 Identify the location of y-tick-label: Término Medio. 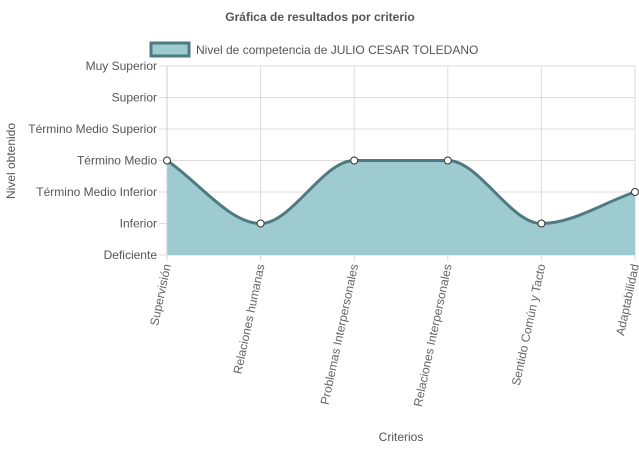
(117, 161).